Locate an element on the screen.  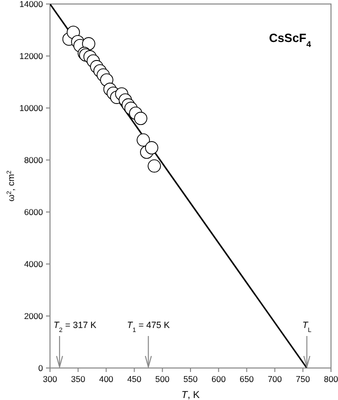
ref-line-label: T$_{2}$ = 317 K is located at coordinates (75, 327).